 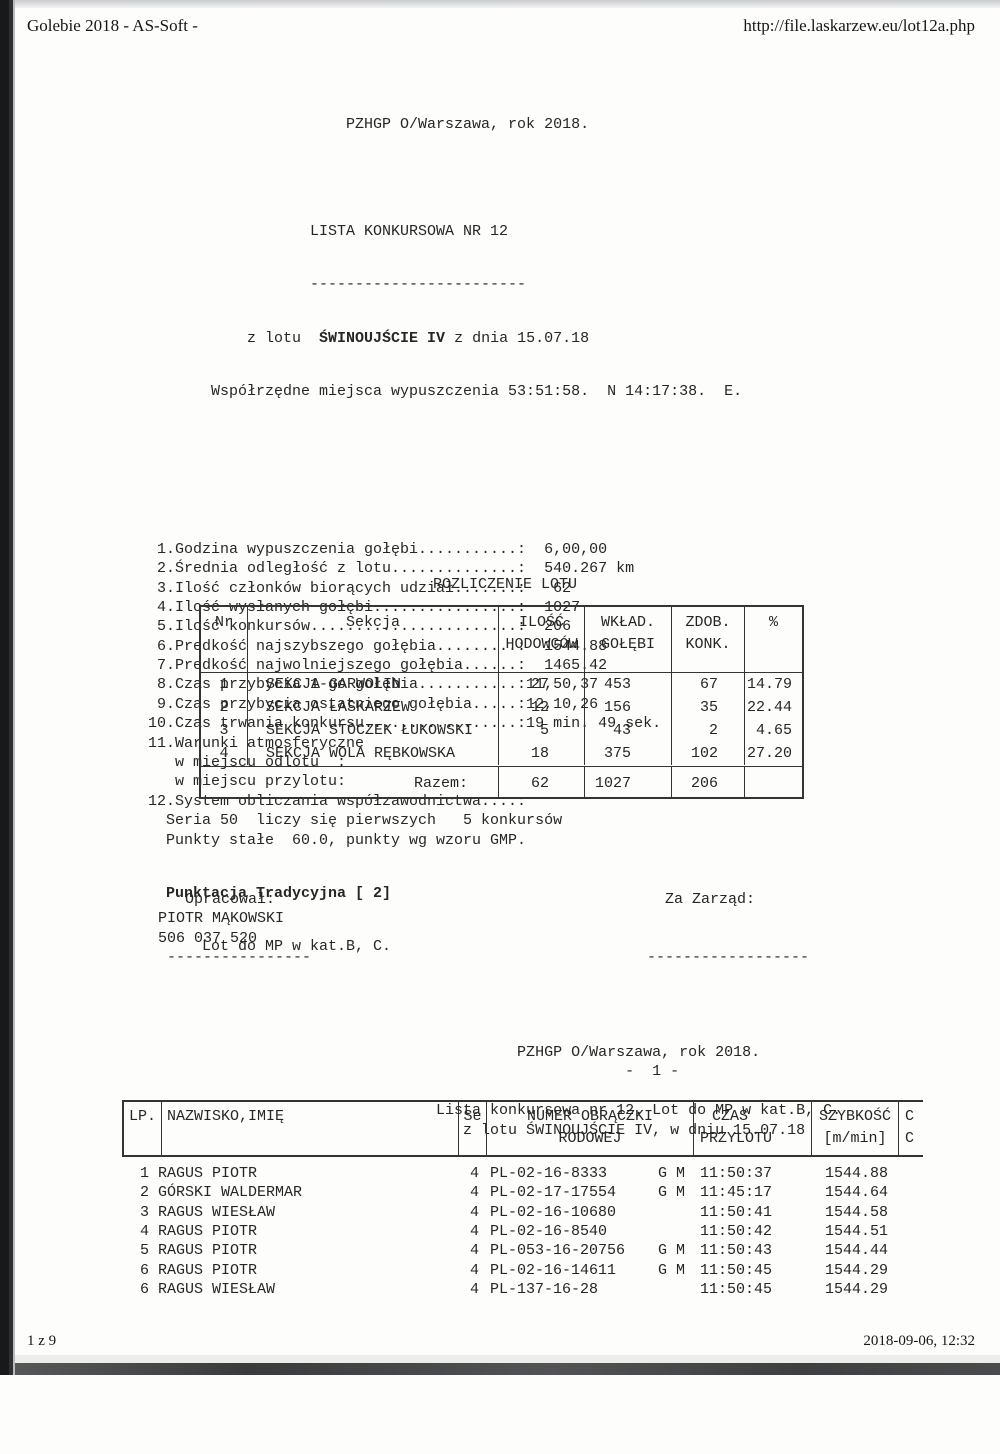 I want to click on cell-sekcja: SEKCJA GARWOLIN, so click(x=373, y=685).